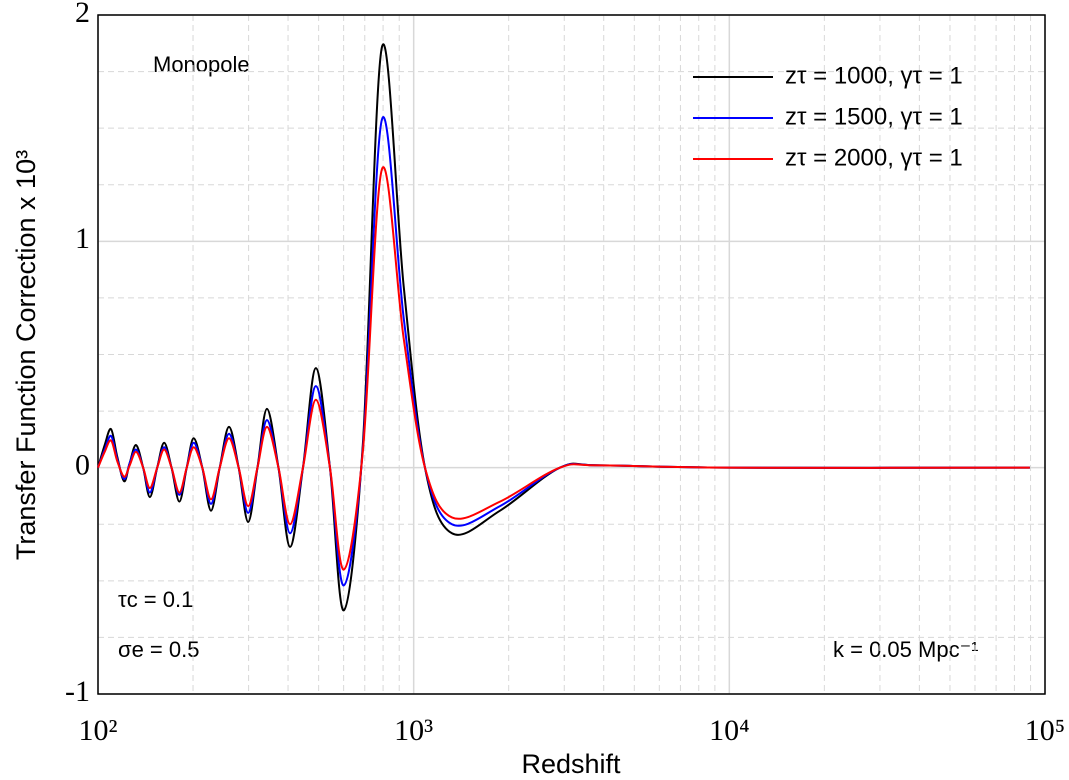  What do you see at coordinates (82, 14) in the screenshot?
I see `y-tick-label: 2` at bounding box center [82, 14].